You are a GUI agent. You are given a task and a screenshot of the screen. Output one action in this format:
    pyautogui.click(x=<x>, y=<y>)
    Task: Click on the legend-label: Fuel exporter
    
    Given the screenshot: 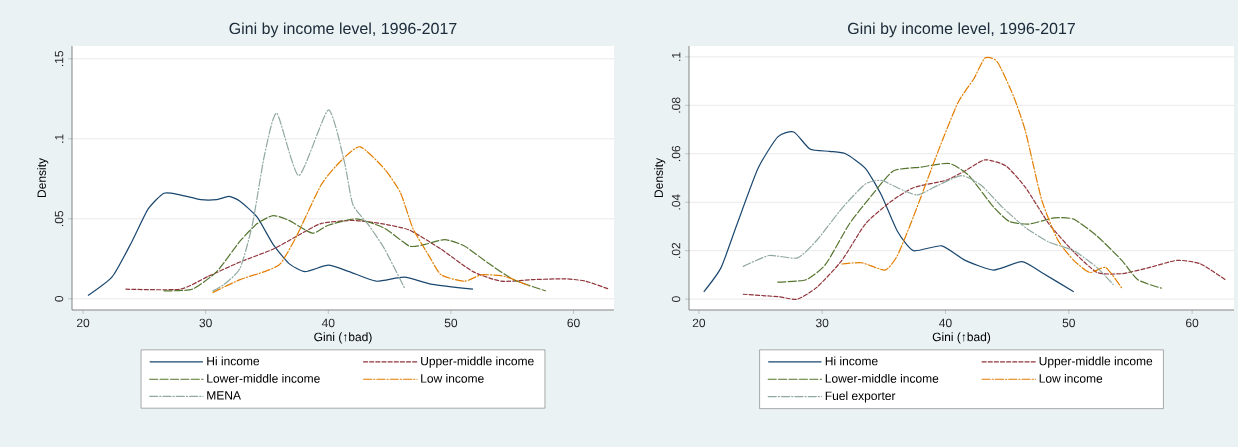 What is the action you would take?
    pyautogui.click(x=860, y=397)
    